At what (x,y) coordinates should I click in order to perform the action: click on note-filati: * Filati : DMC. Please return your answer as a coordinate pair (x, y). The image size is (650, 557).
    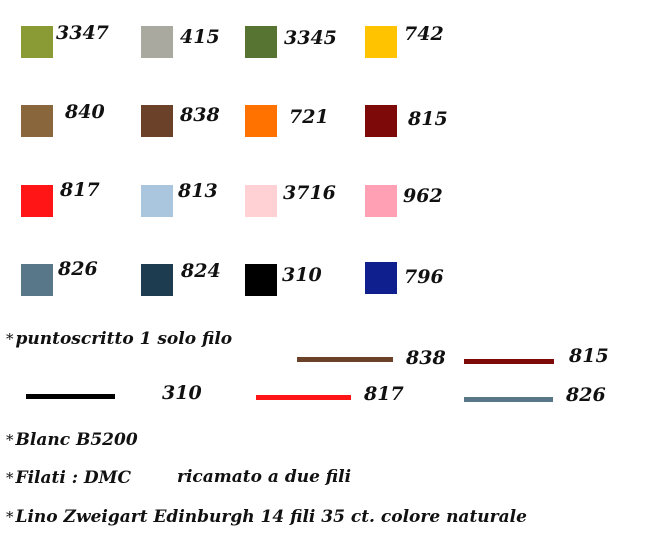
    Looking at the image, I should click on (68, 478).